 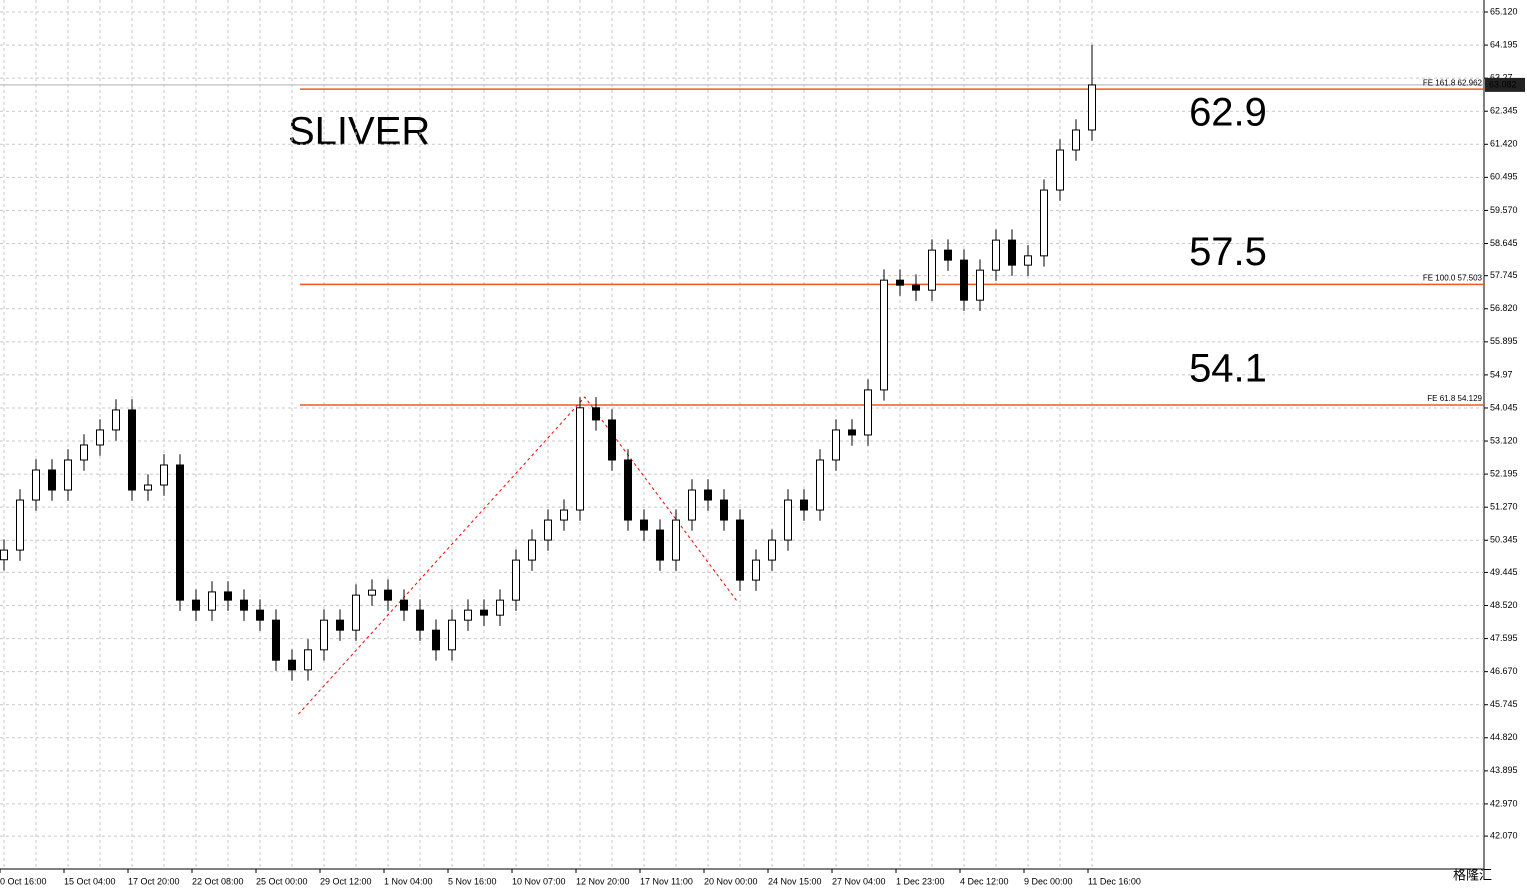 What do you see at coordinates (23, 881) in the screenshot?
I see `x-tick-label: 0 Oct 16:00` at bounding box center [23, 881].